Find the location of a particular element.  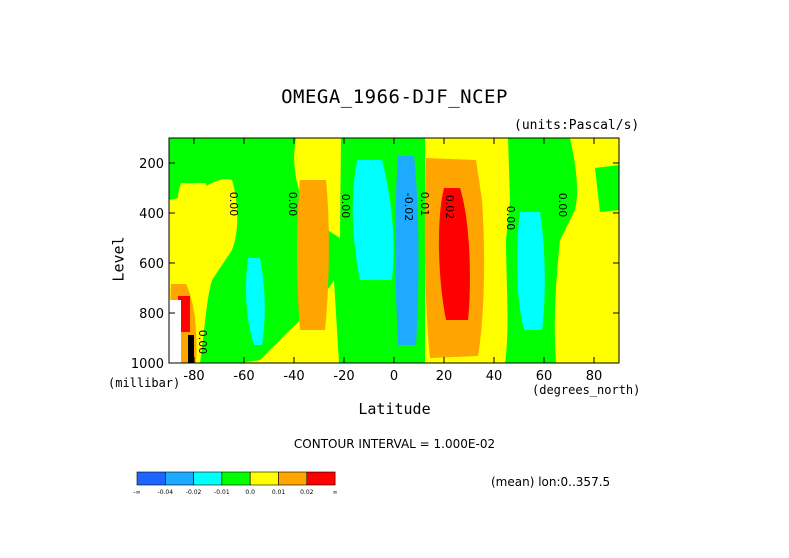

cyan-cell-10s is located at coordinates (373, 220).